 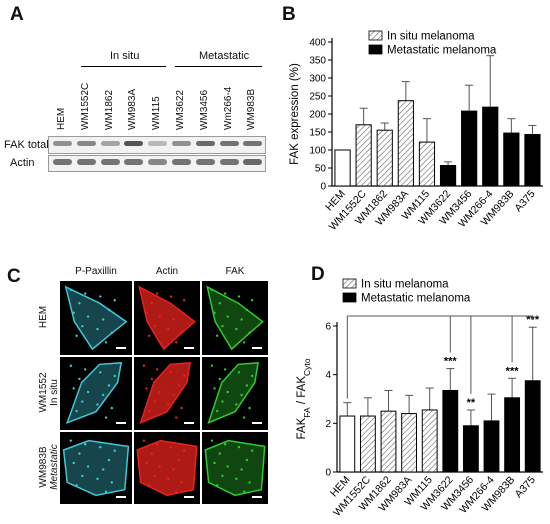 I want to click on row-header-line2: Metastatic, so click(x=54, y=467).